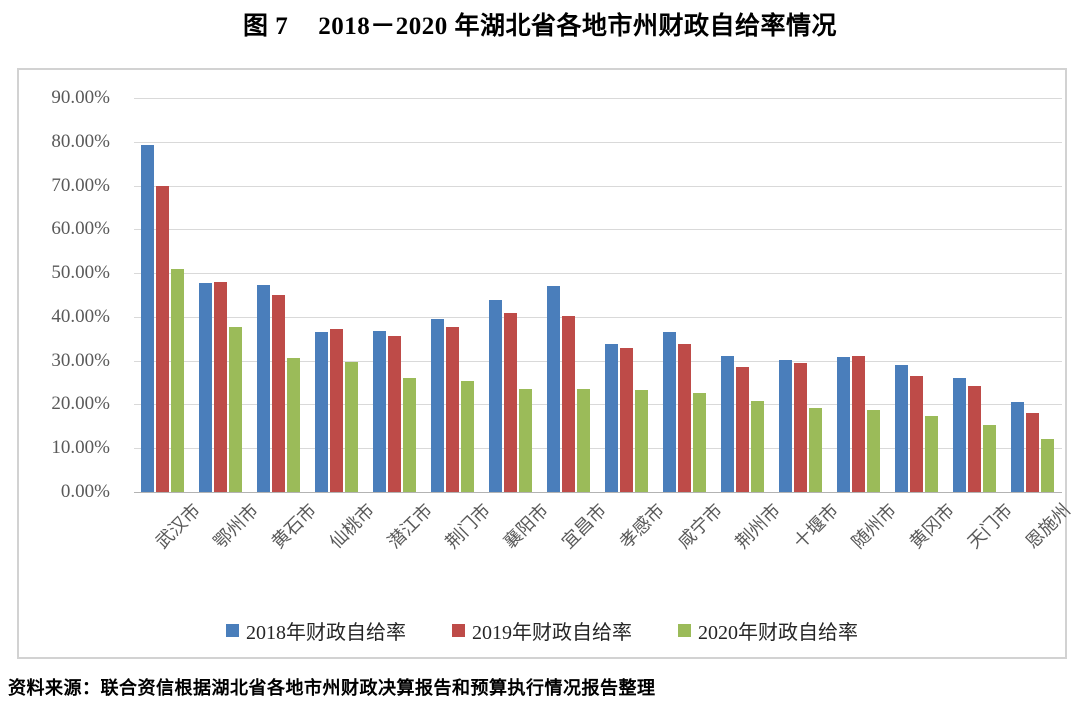 The width and height of the screenshot is (1080, 712). Describe the element at coordinates (684, 418) in the screenshot. I see `bar-2019年财政自给率-咸宁市` at that location.